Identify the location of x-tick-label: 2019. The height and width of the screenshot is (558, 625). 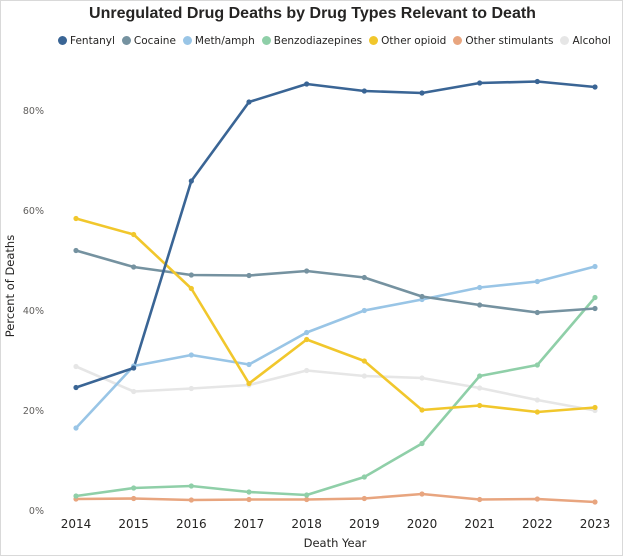
(364, 524).